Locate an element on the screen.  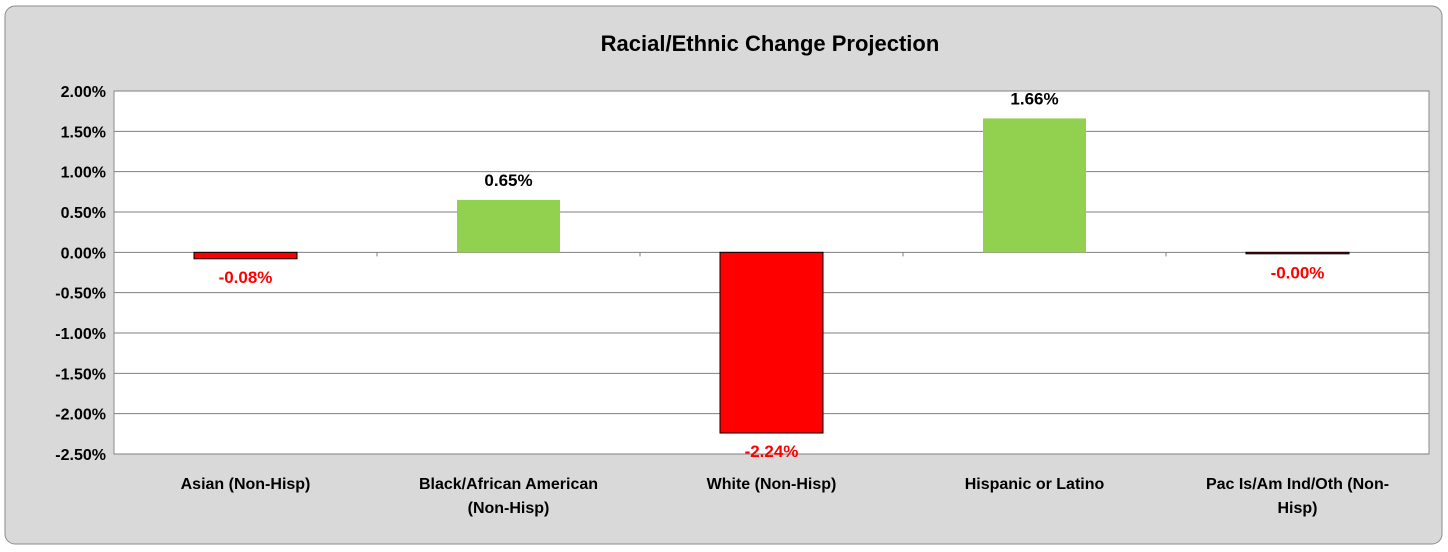
x-tick-label: (Non-Hisp) is located at coordinates (509, 508).